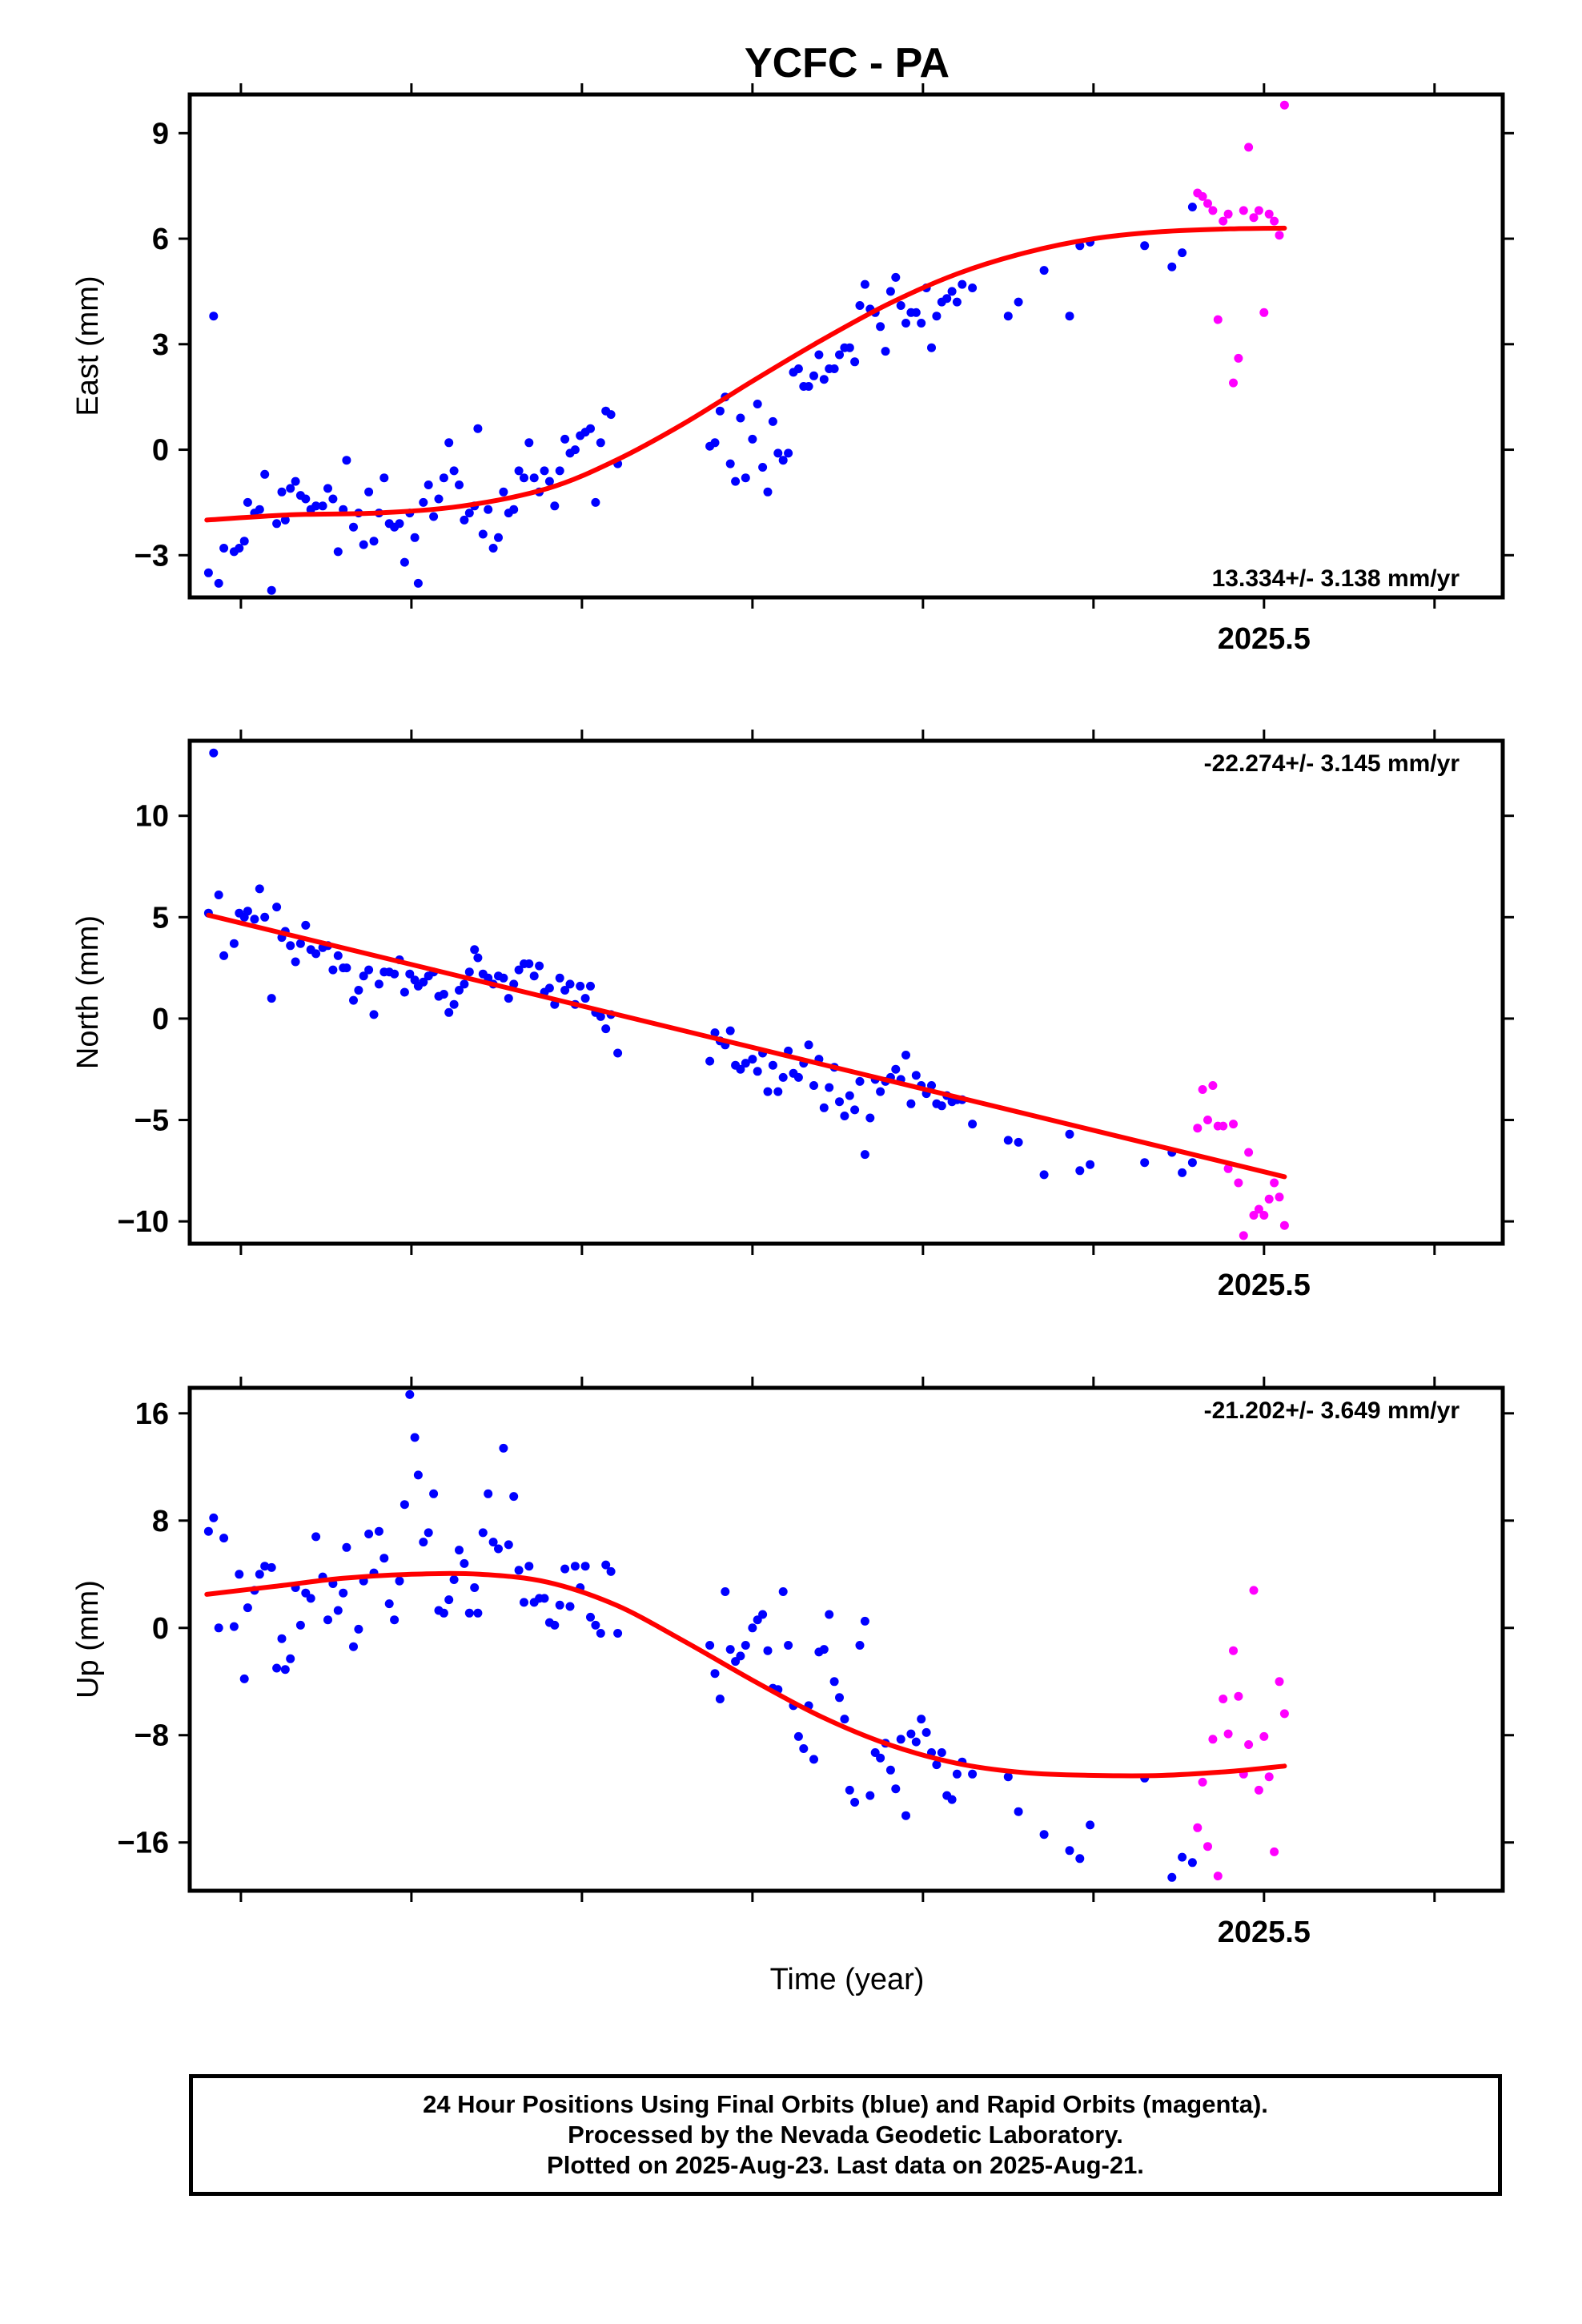 This screenshot has height=2324, width=1582. What do you see at coordinates (161, 451) in the screenshot?
I see `east-y-tick-label: 0` at bounding box center [161, 451].